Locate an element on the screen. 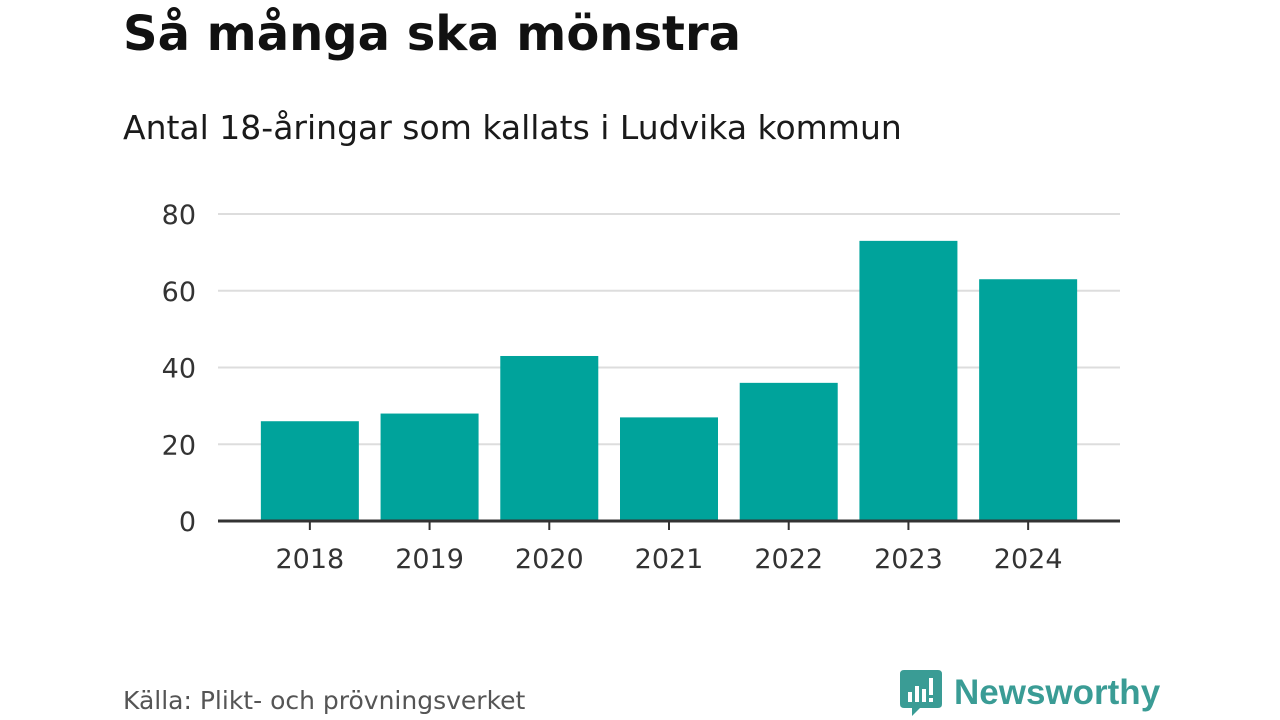 This screenshot has height=720, width=1280. x-tick-label-2021: 2021 is located at coordinates (669, 559).